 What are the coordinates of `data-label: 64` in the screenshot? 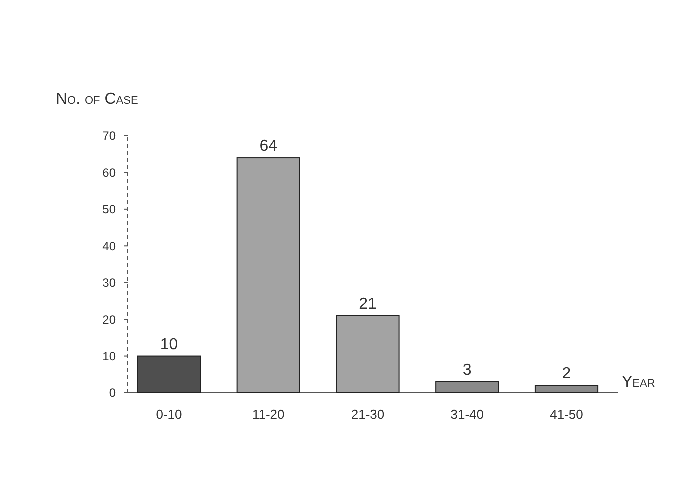 It's located at (269, 147).